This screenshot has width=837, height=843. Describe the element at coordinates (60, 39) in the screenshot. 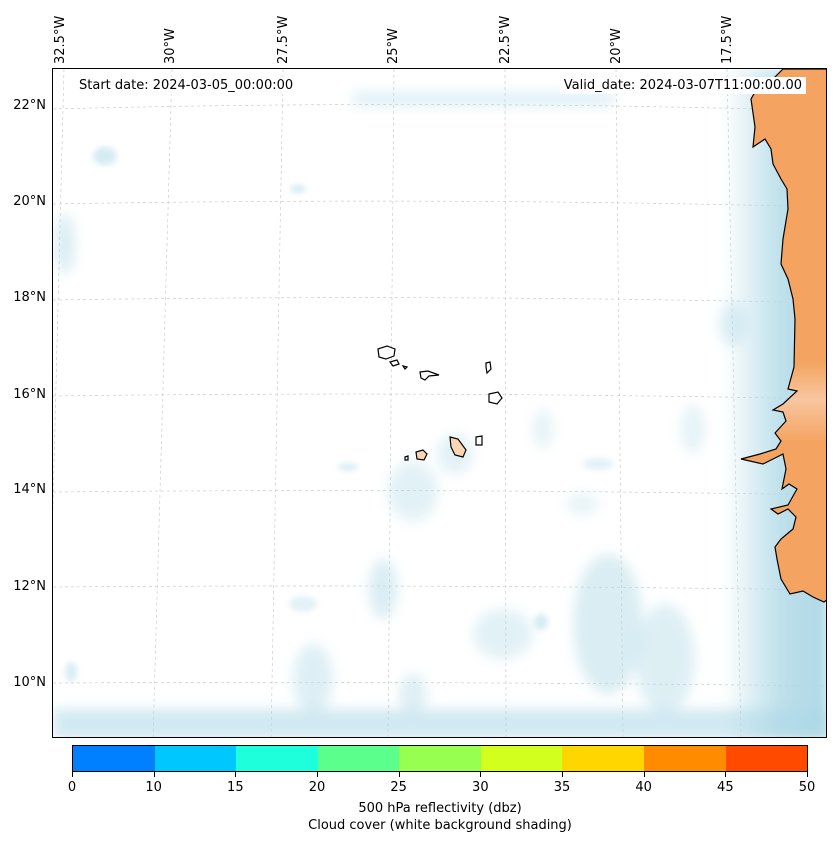

I see `lon-label-32-5w: 32.5°W` at that location.